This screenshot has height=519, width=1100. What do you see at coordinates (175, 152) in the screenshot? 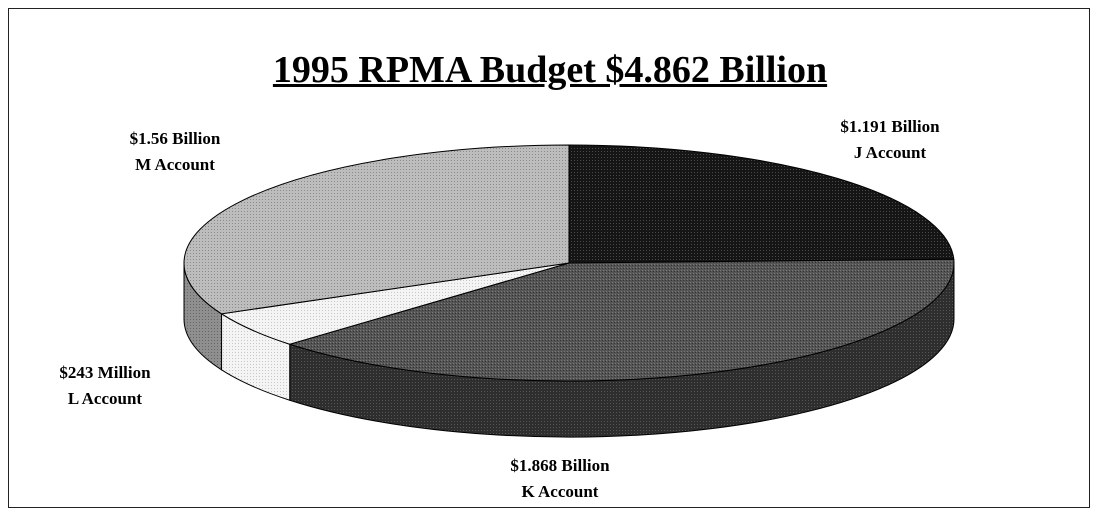
I see `label-m-account: $1.56 Billion M Account` at bounding box center [175, 152].